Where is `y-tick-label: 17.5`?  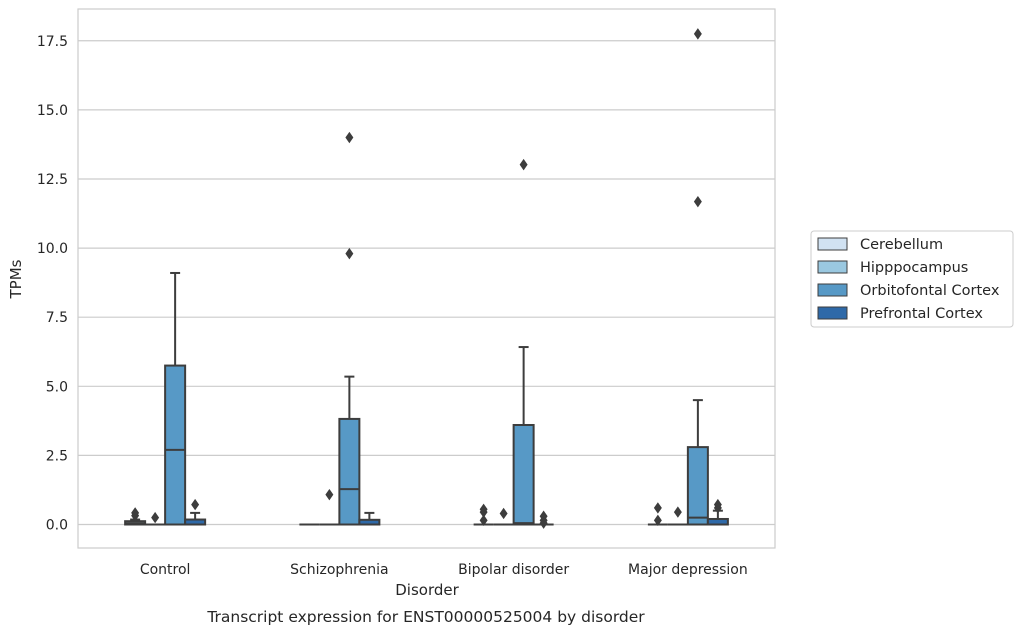
y-tick-label: 17.5 is located at coordinates (52, 42).